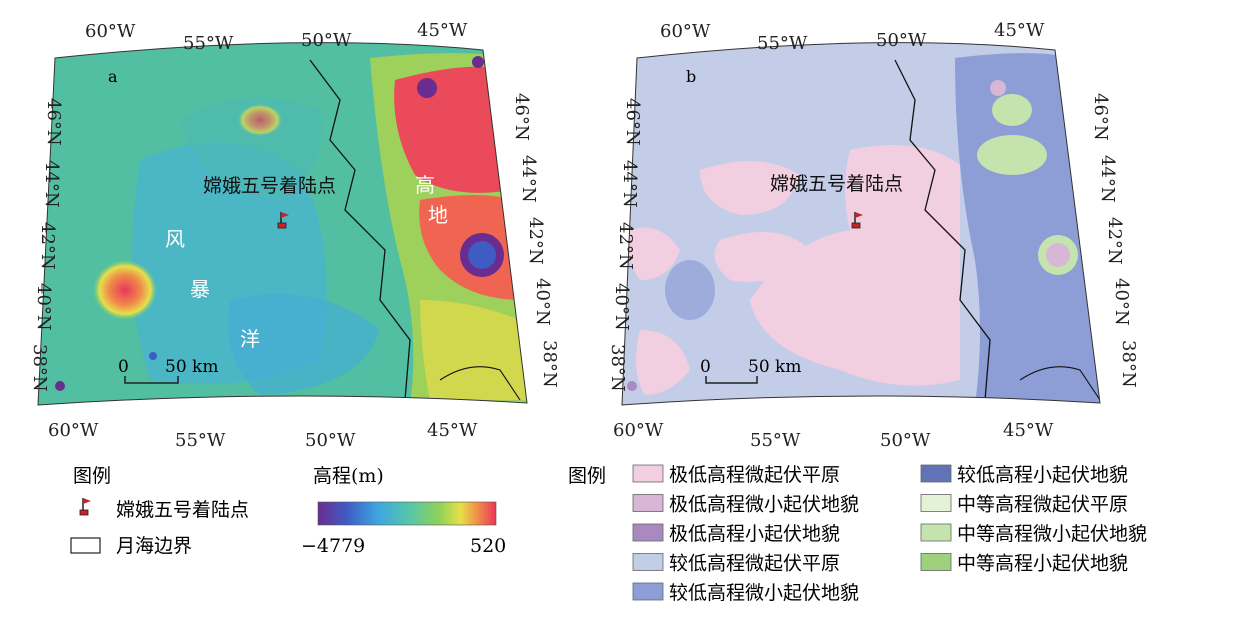 This screenshot has height=622, width=1238. What do you see at coordinates (629, 184) in the screenshot?
I see `lat-left-b-2: 44°N` at bounding box center [629, 184].